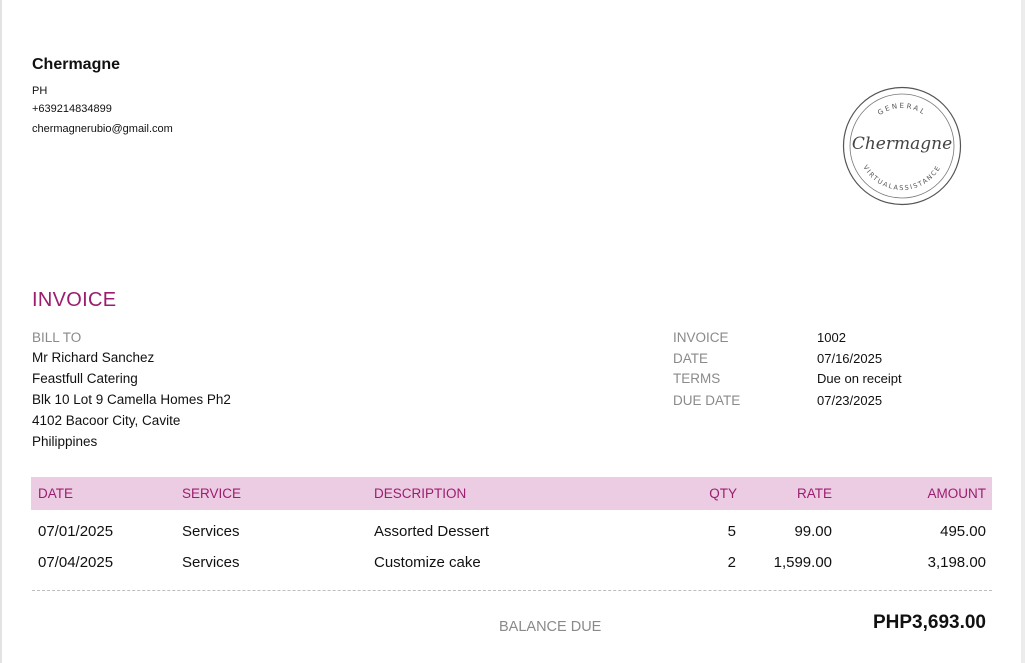 The image size is (1025, 663). Describe the element at coordinates (432, 531) in the screenshot. I see `row-description: Assorted Dessert` at that location.